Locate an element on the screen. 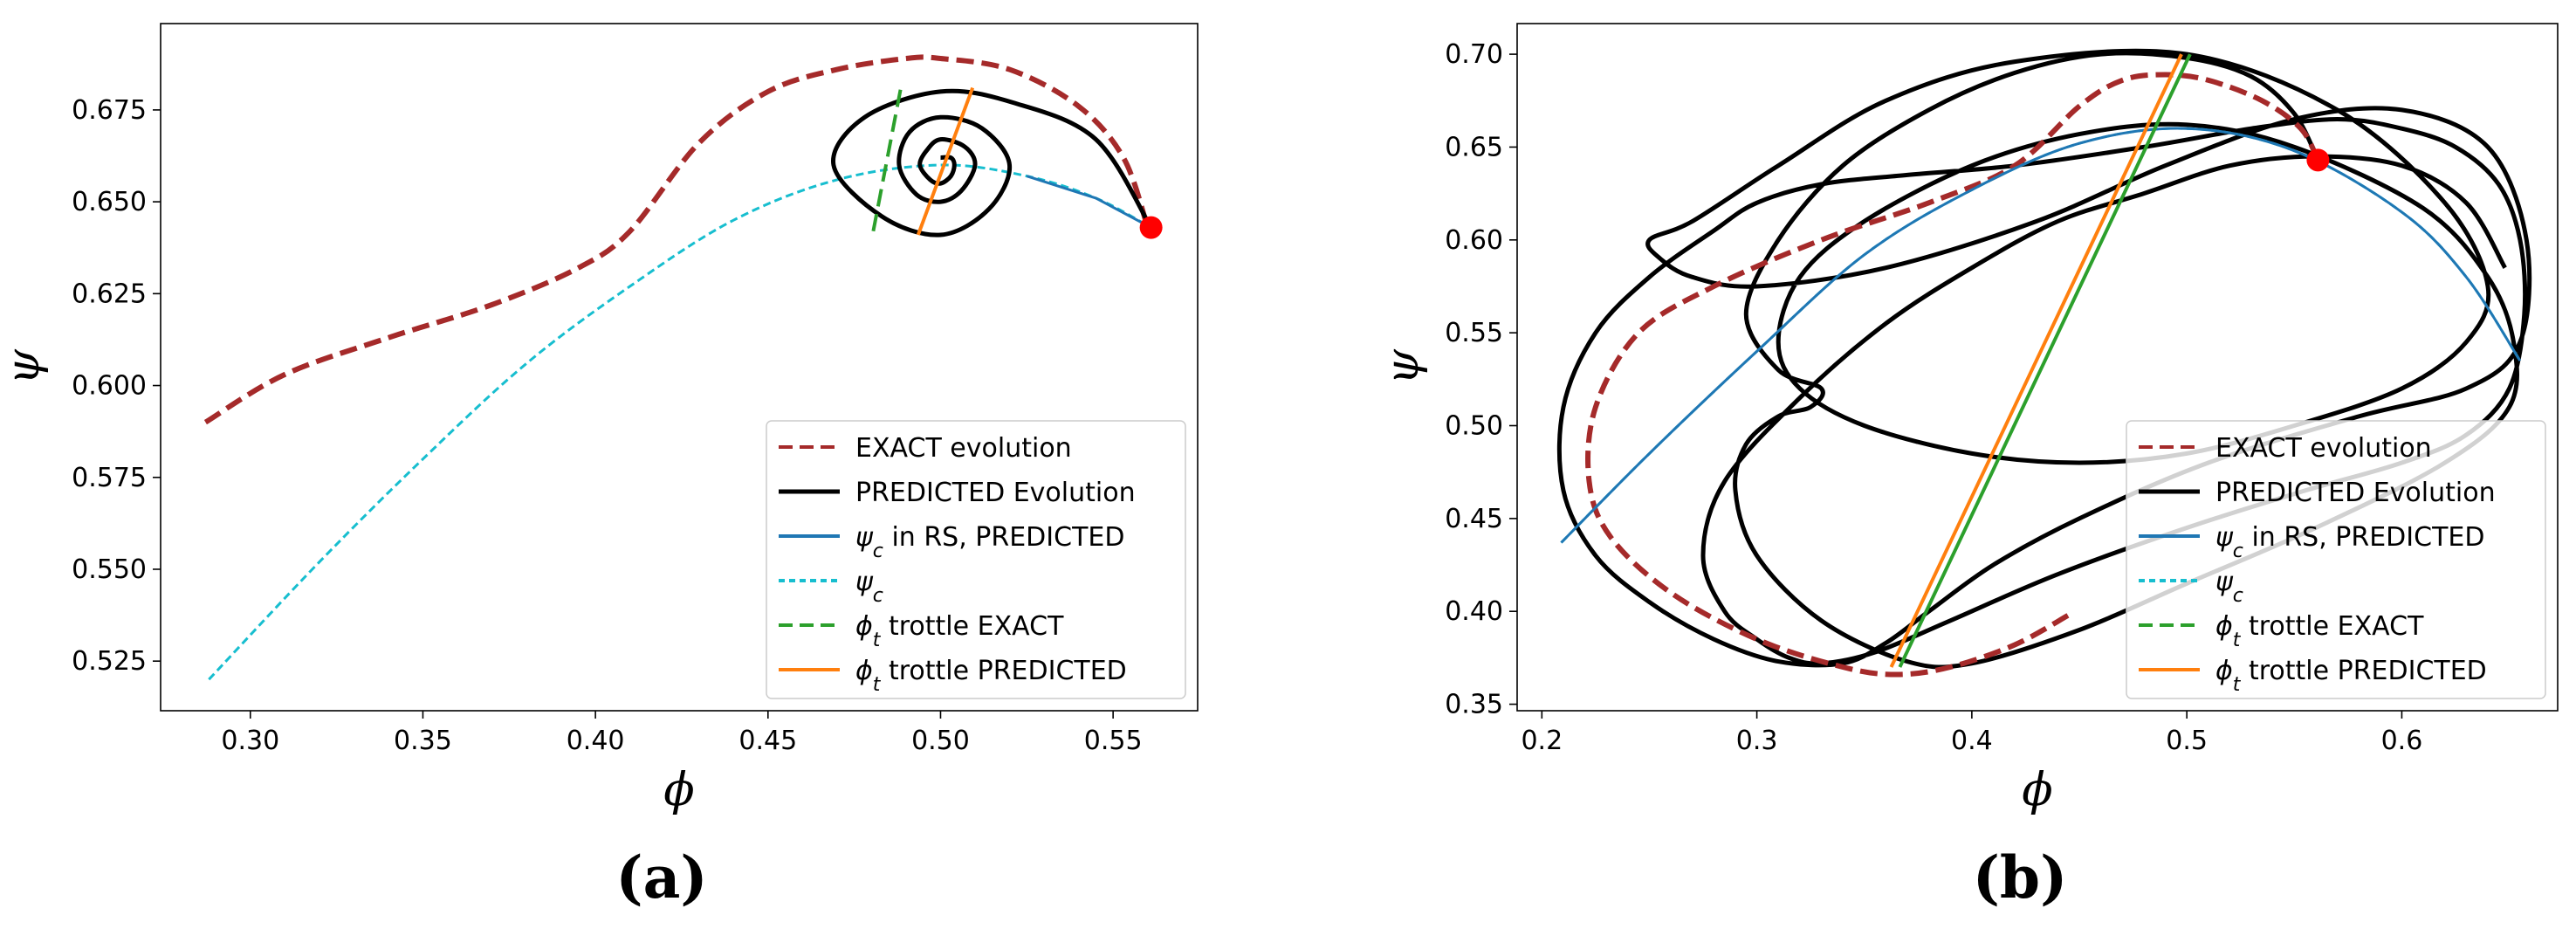  y-tick-label: 0.65 is located at coordinates (1474, 147).